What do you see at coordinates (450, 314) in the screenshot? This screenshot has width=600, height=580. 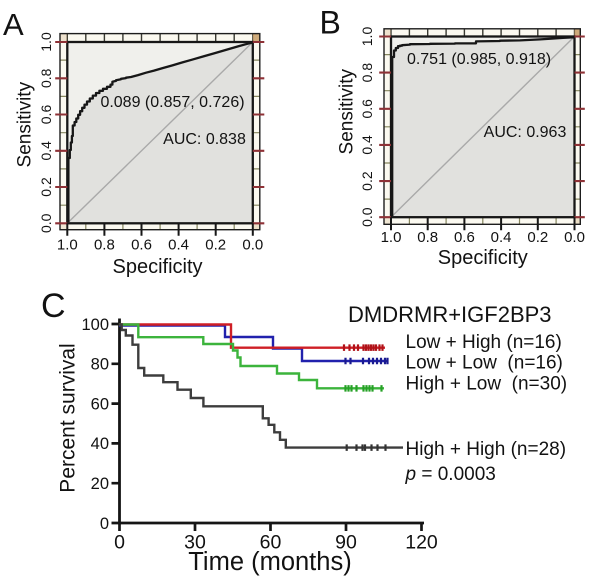 I see `svg-text: DMDRMR+IGF2BP3` at bounding box center [450, 314].